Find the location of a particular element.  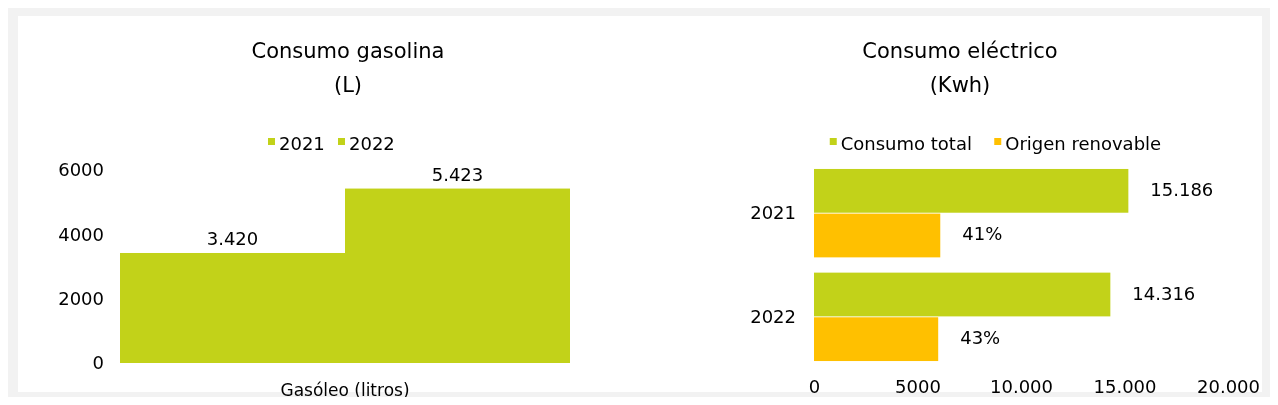

x-tick-label: 20.000 is located at coordinates (1228, 386).